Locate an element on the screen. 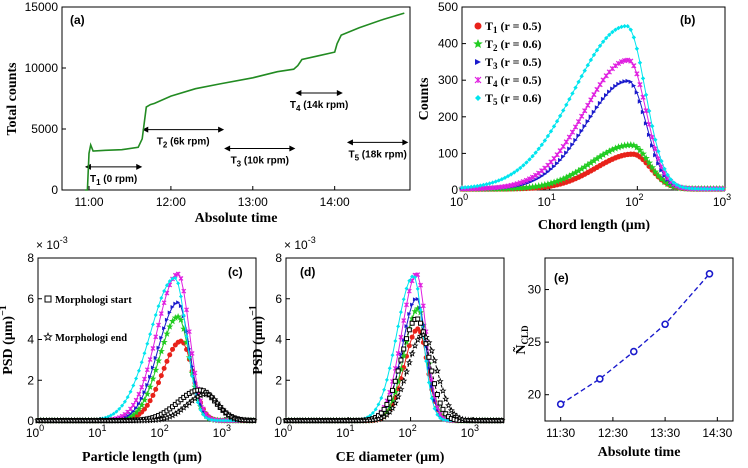  panel-e-xlabel: Absolute time is located at coordinates (639, 452).